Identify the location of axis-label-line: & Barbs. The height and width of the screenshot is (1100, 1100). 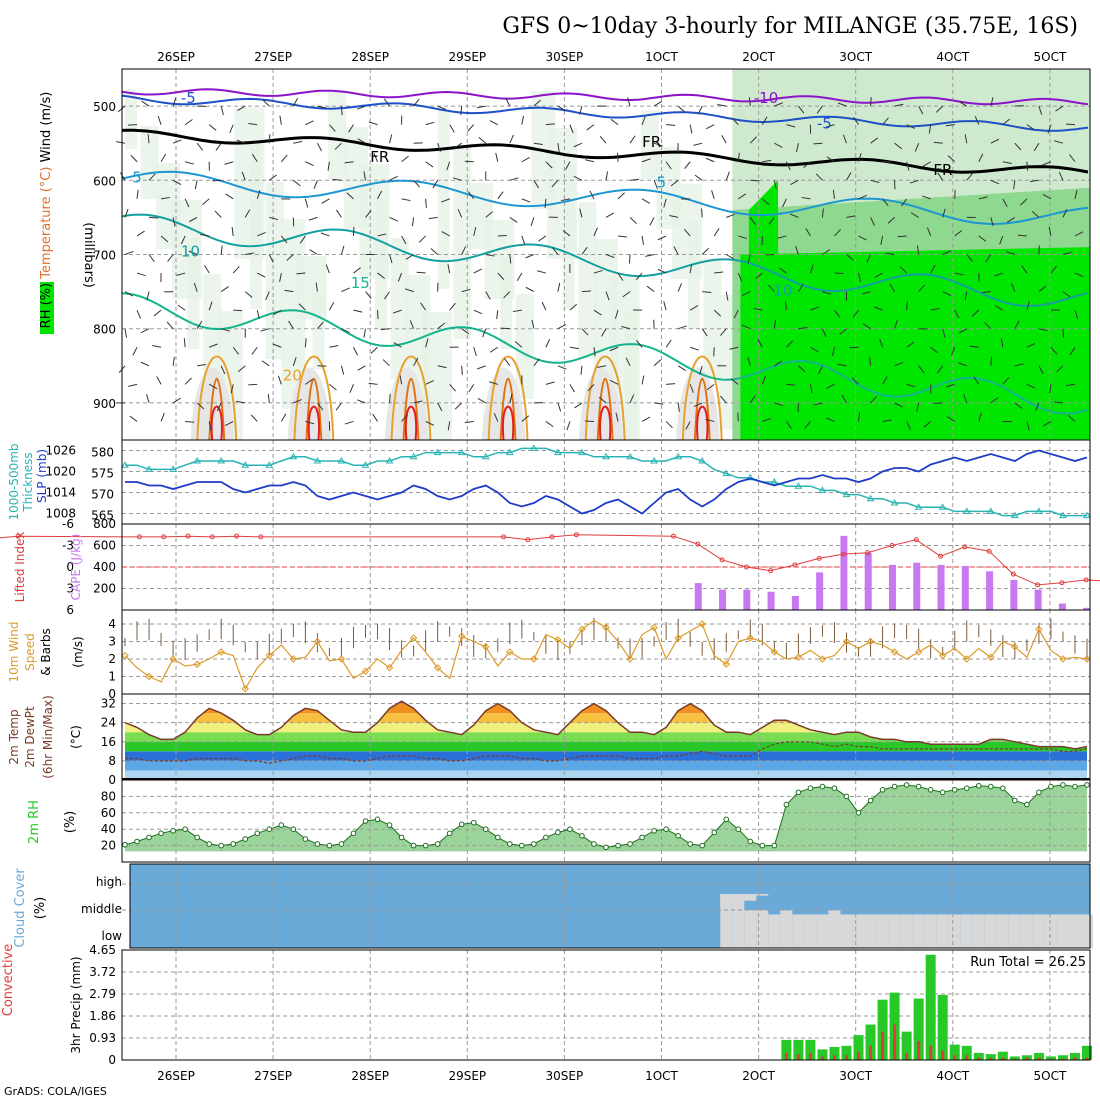
(46, 652).